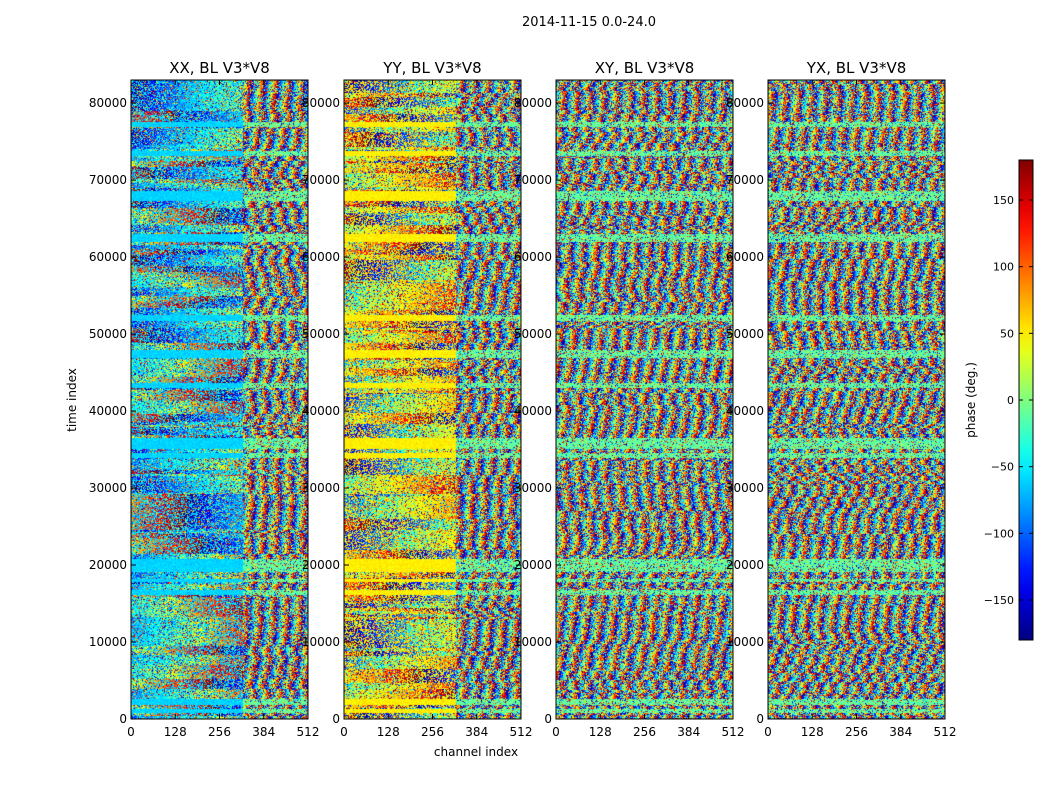 This screenshot has width=1050, height=800. What do you see at coordinates (1003, 267) in the screenshot?
I see `colorbar-tick-label: 100` at bounding box center [1003, 267].